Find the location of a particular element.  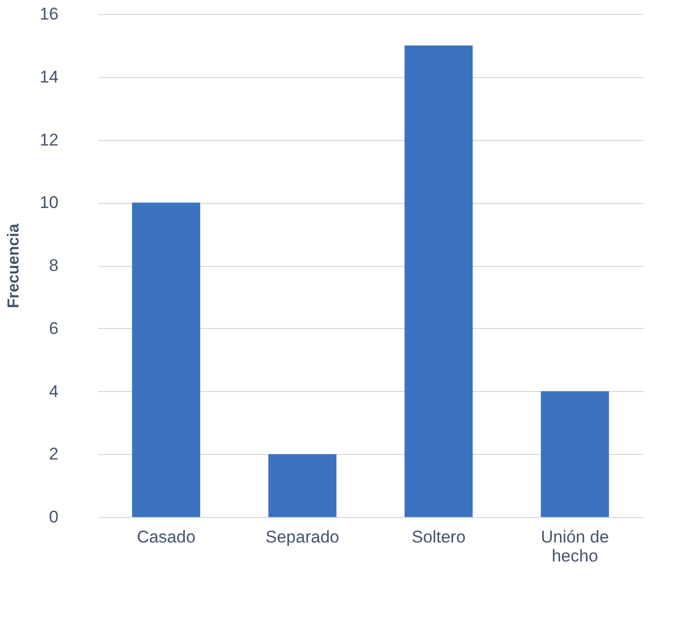

x-tick-label: Soltero is located at coordinates (439, 537).